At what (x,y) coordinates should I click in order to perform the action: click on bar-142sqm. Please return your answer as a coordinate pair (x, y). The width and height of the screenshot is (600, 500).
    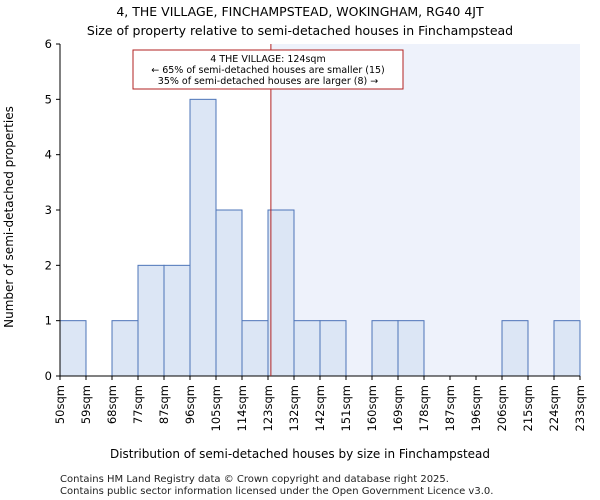
    Looking at the image, I should click on (333, 348).